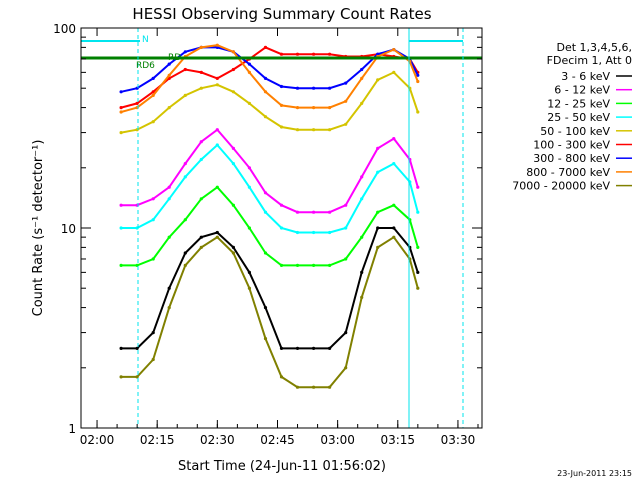 This screenshot has width=640, height=480. I want to click on legend-label: 7000 - 20000 keV, so click(561, 186).